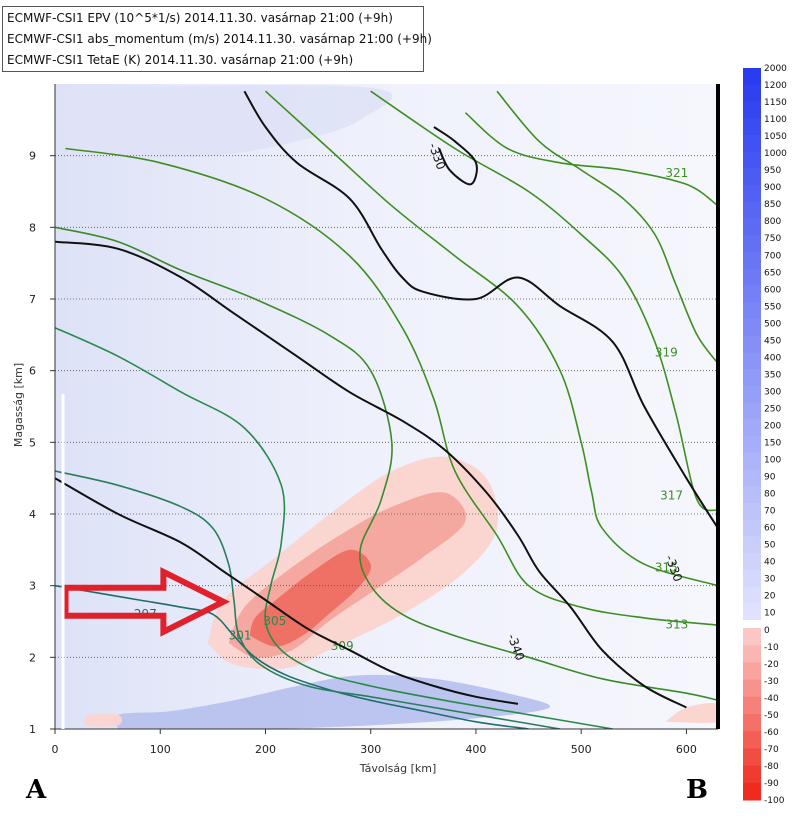 Image resolution: width=800 pixels, height=826 pixels. What do you see at coordinates (32, 514) in the screenshot?
I see `y-tick-label: 4` at bounding box center [32, 514].